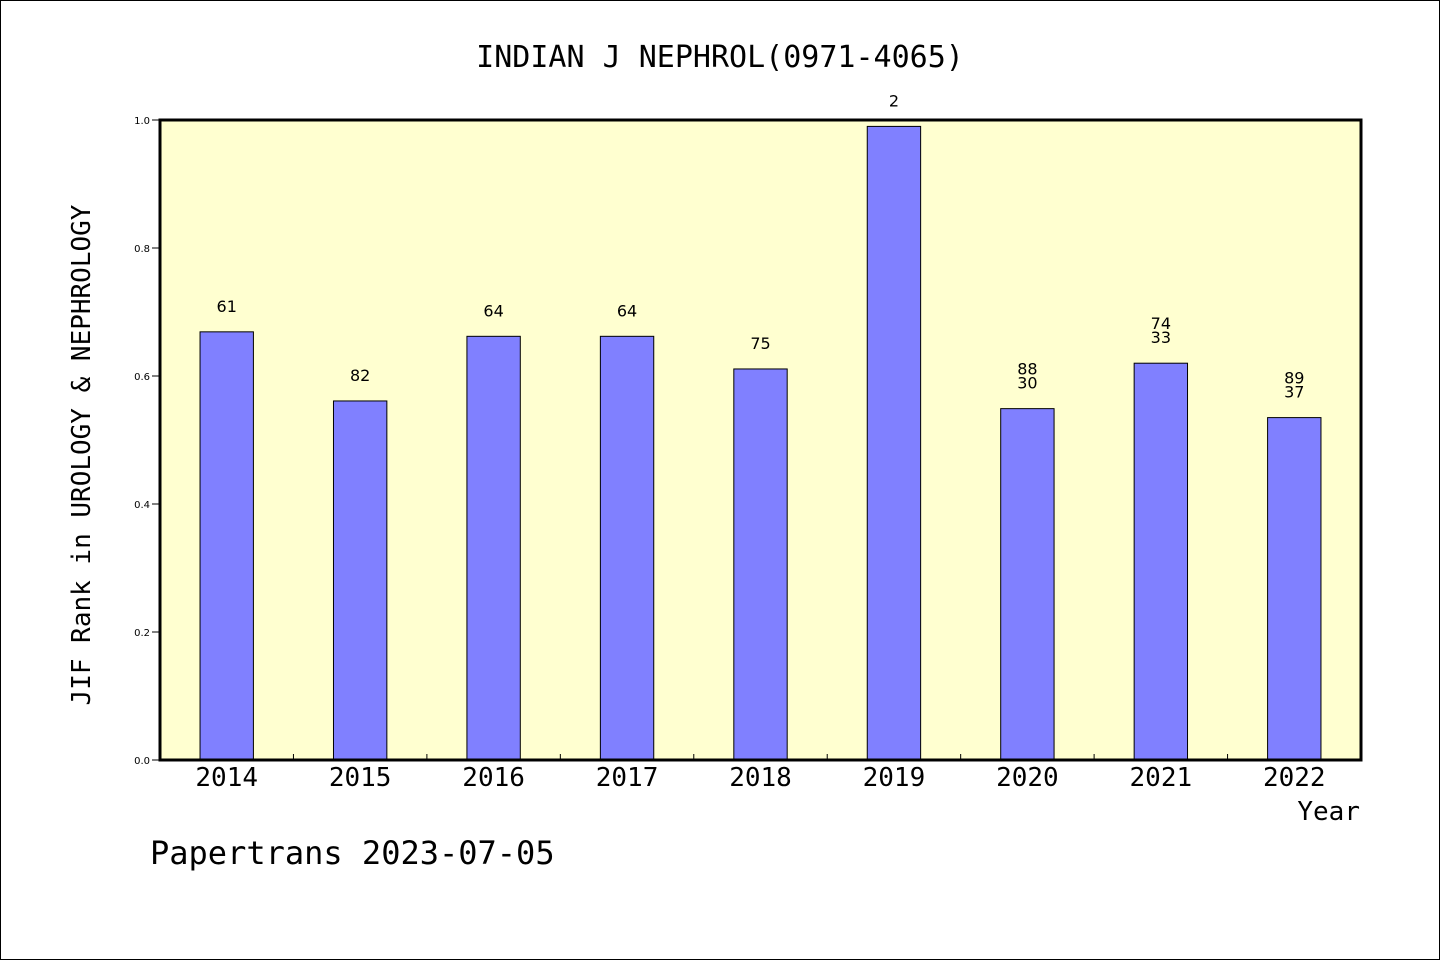 The image size is (1440, 960). I want to click on y-tick-label: 0.4, so click(142, 505).